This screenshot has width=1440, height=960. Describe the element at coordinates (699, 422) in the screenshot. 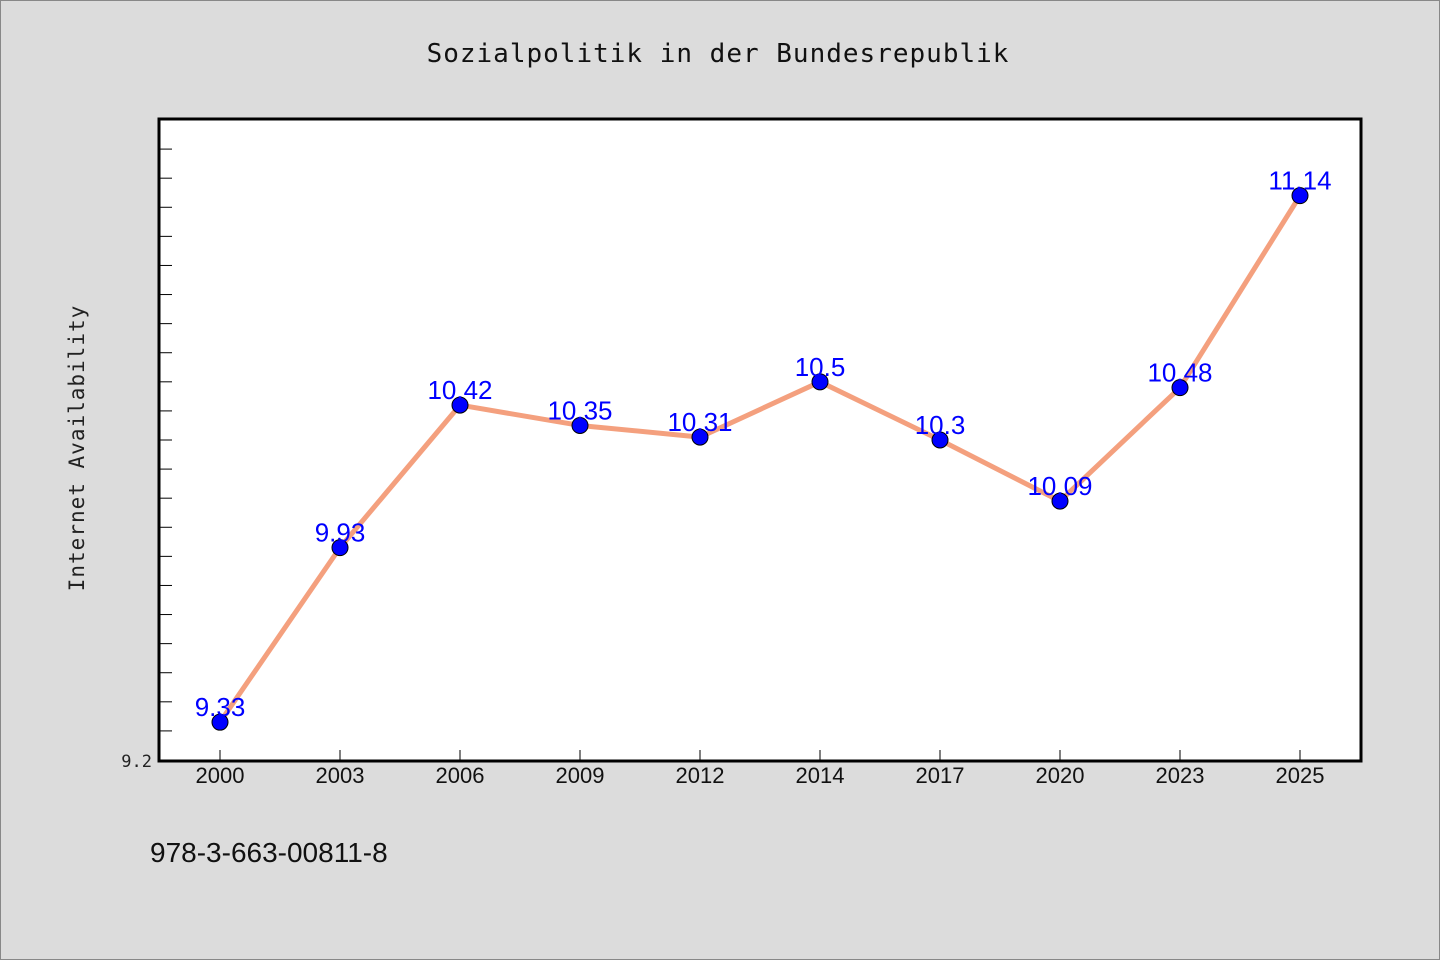

I see `data-label: 10.31` at that location.